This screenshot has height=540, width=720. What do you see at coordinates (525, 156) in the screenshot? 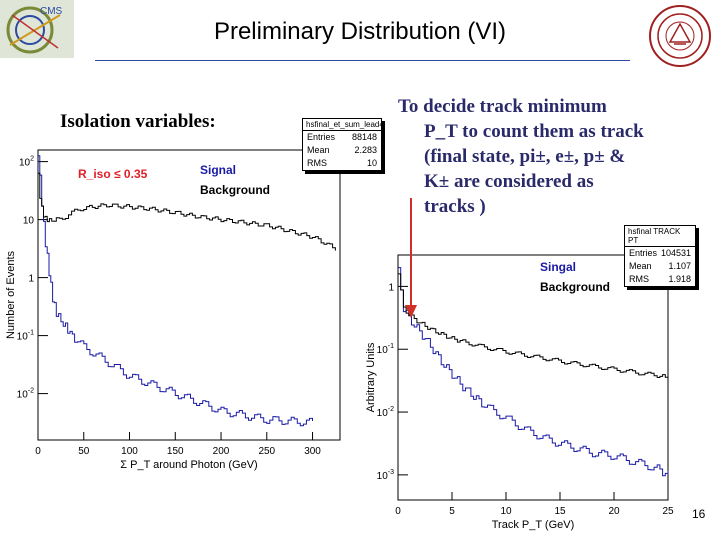
I see `explanation-line-3: (final state, pi±, e±, p± &` at bounding box center [525, 156].